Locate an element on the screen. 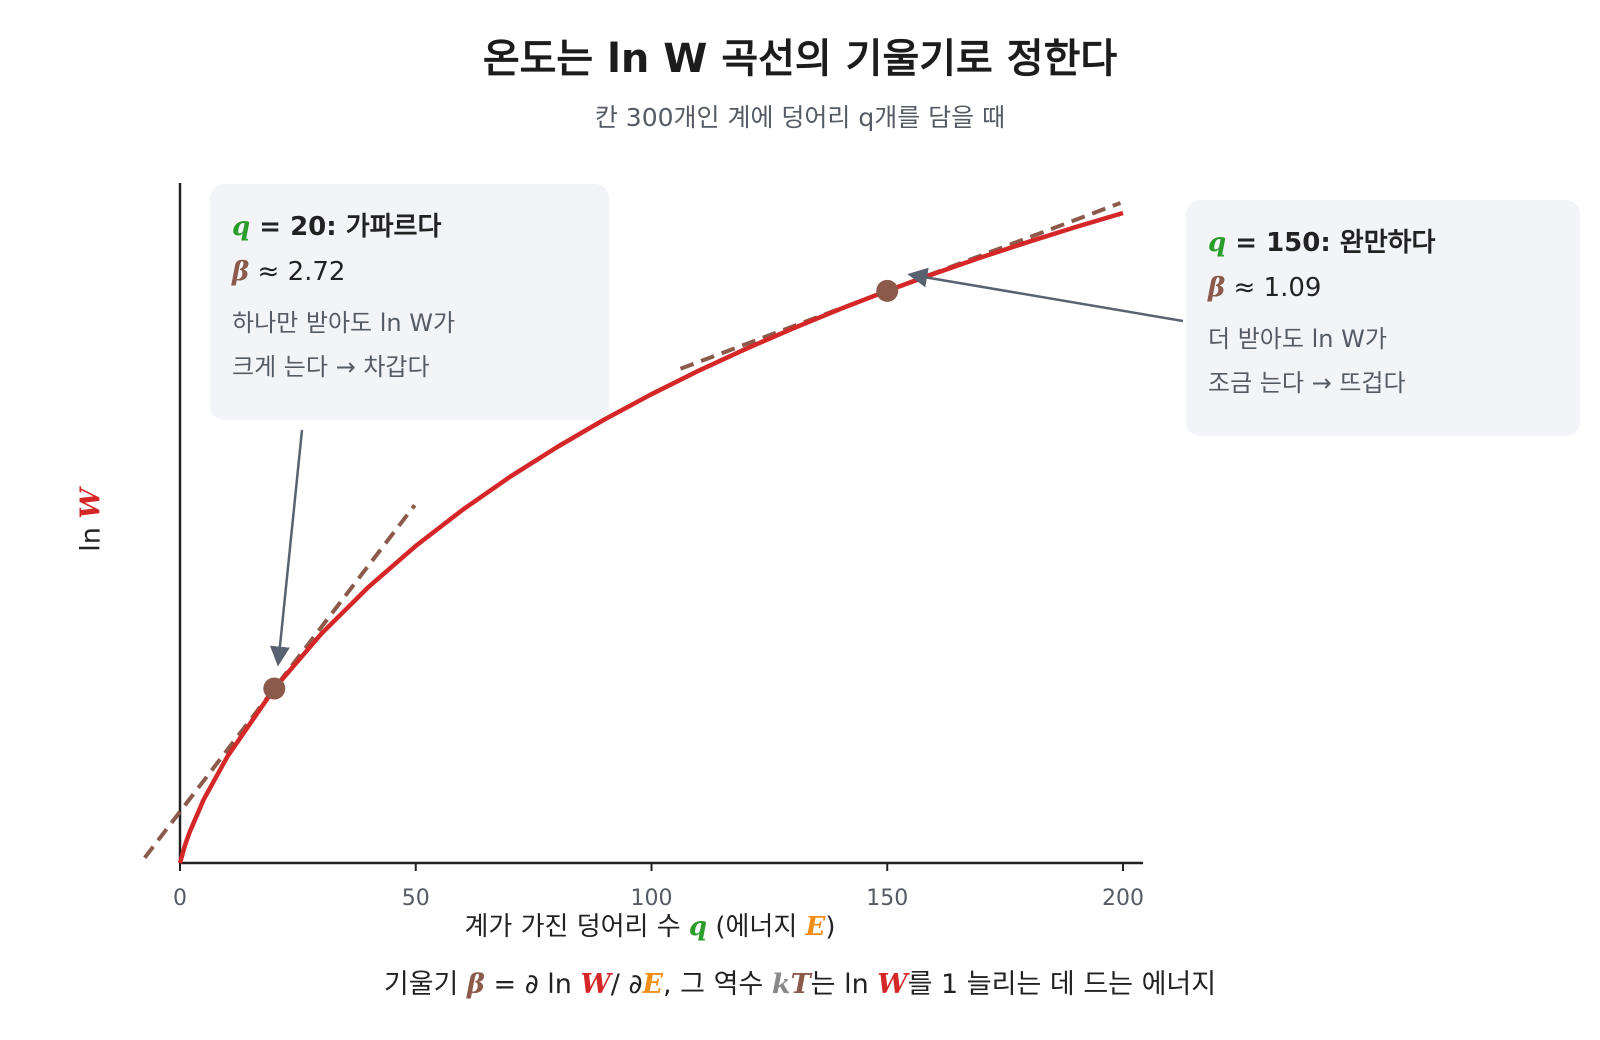  x-tick-label-150: 150 is located at coordinates (887, 898).